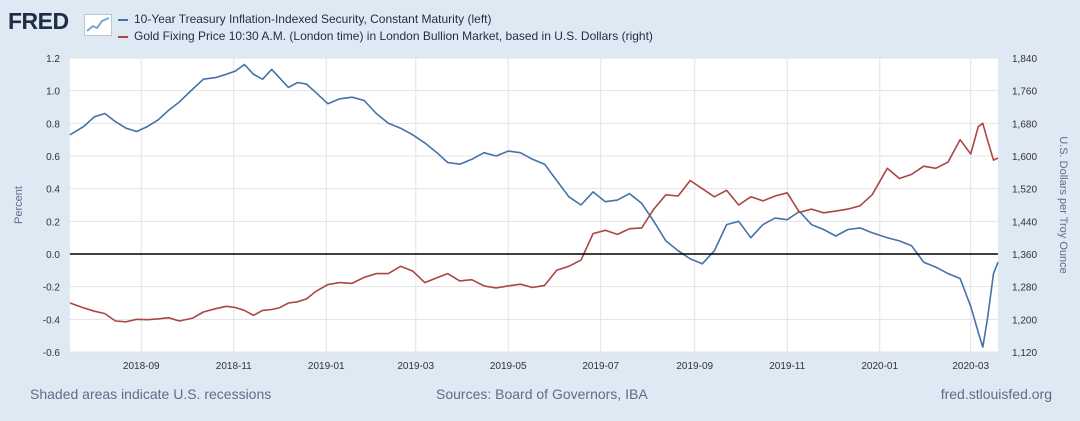 The height and width of the screenshot is (421, 1080). I want to click on y-left-tick-label: 1.0, so click(53, 92).